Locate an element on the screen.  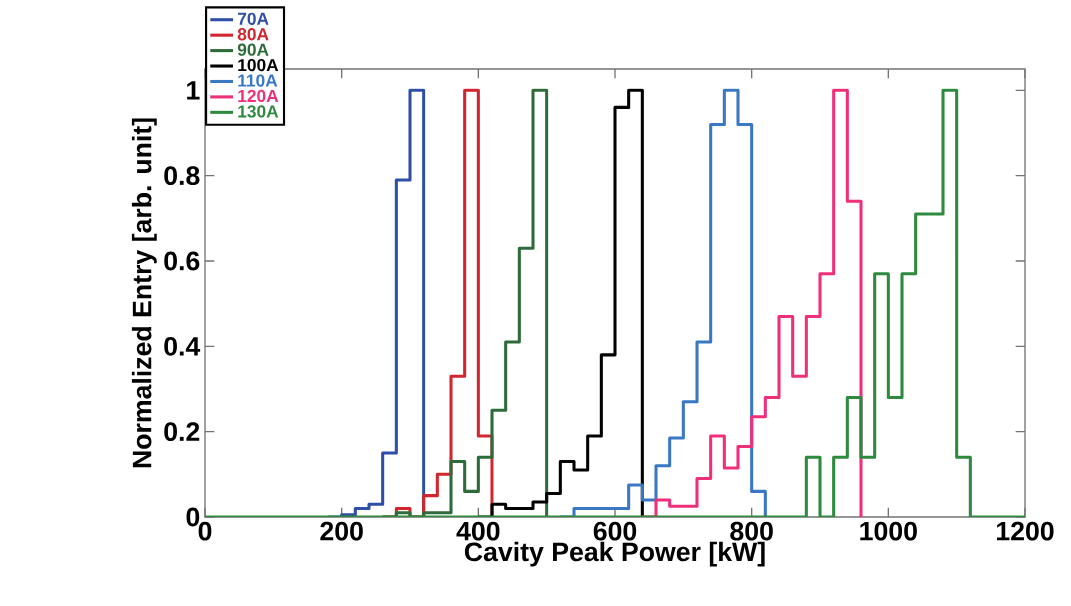
y-tick-label: 0 is located at coordinates (193, 517).